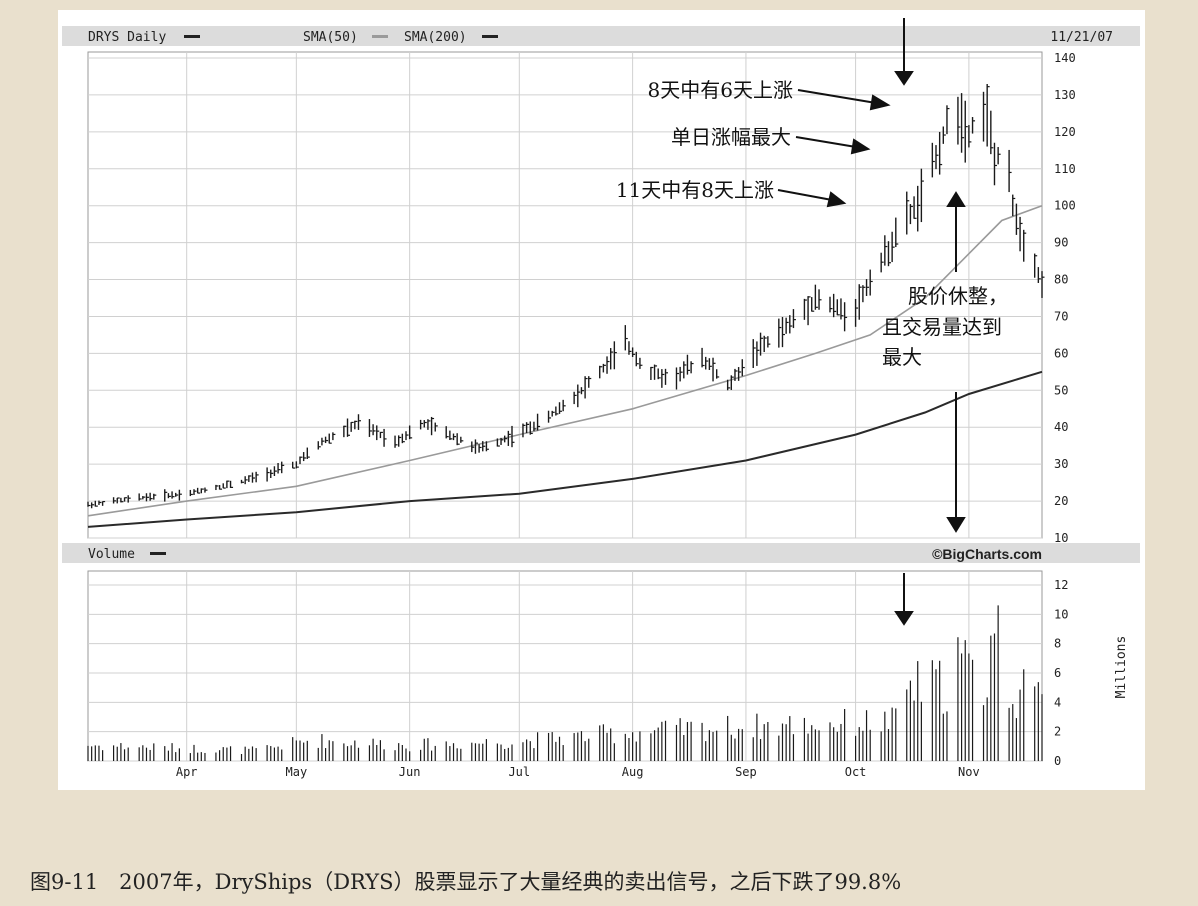  What do you see at coordinates (330, 37) in the screenshot?
I see `sma50-legend-label: SMA(50)` at bounding box center [330, 37].